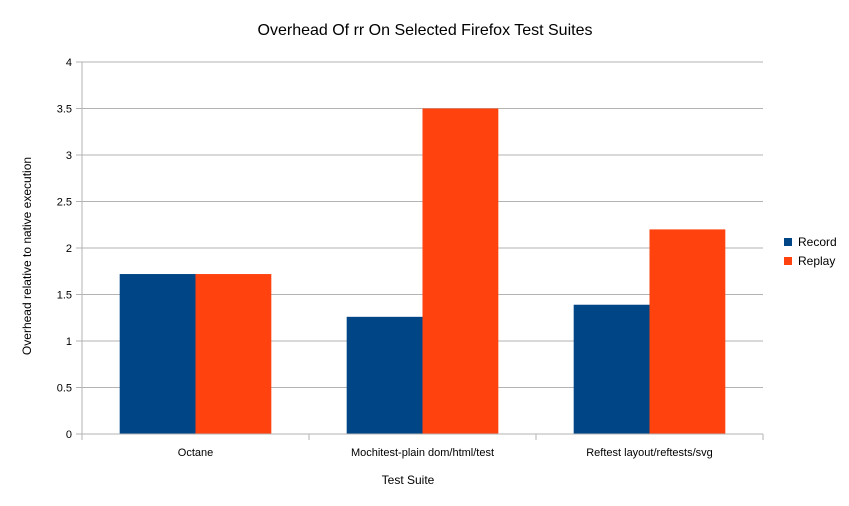 This screenshot has height=506, width=849. Describe the element at coordinates (64, 203) in the screenshot. I see `y-tick-label: 2.5` at that location.